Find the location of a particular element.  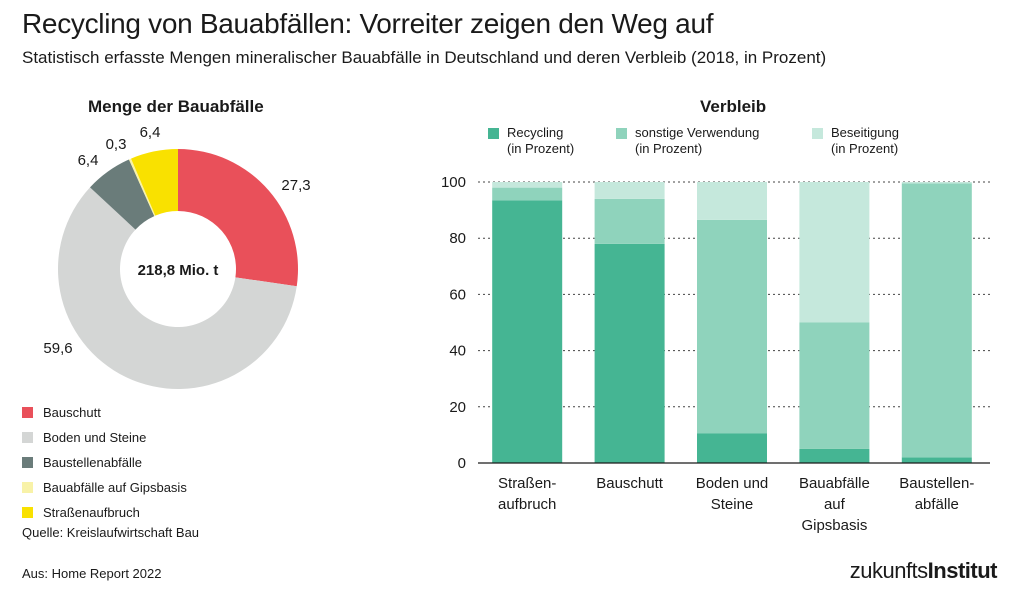

y-tick-label: 60 is located at coordinates (457, 294).